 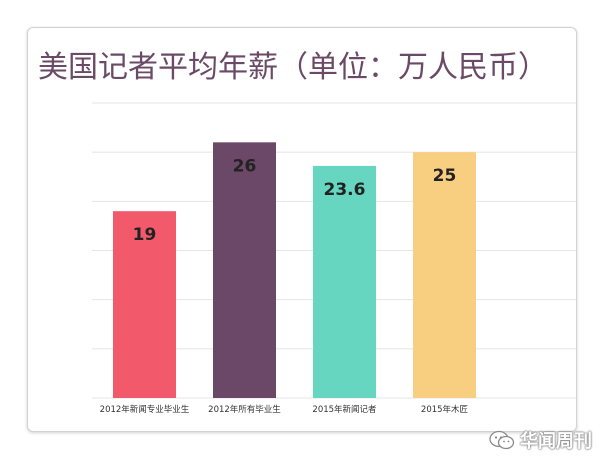 I want to click on bar-value-label: 26, so click(x=245, y=166).